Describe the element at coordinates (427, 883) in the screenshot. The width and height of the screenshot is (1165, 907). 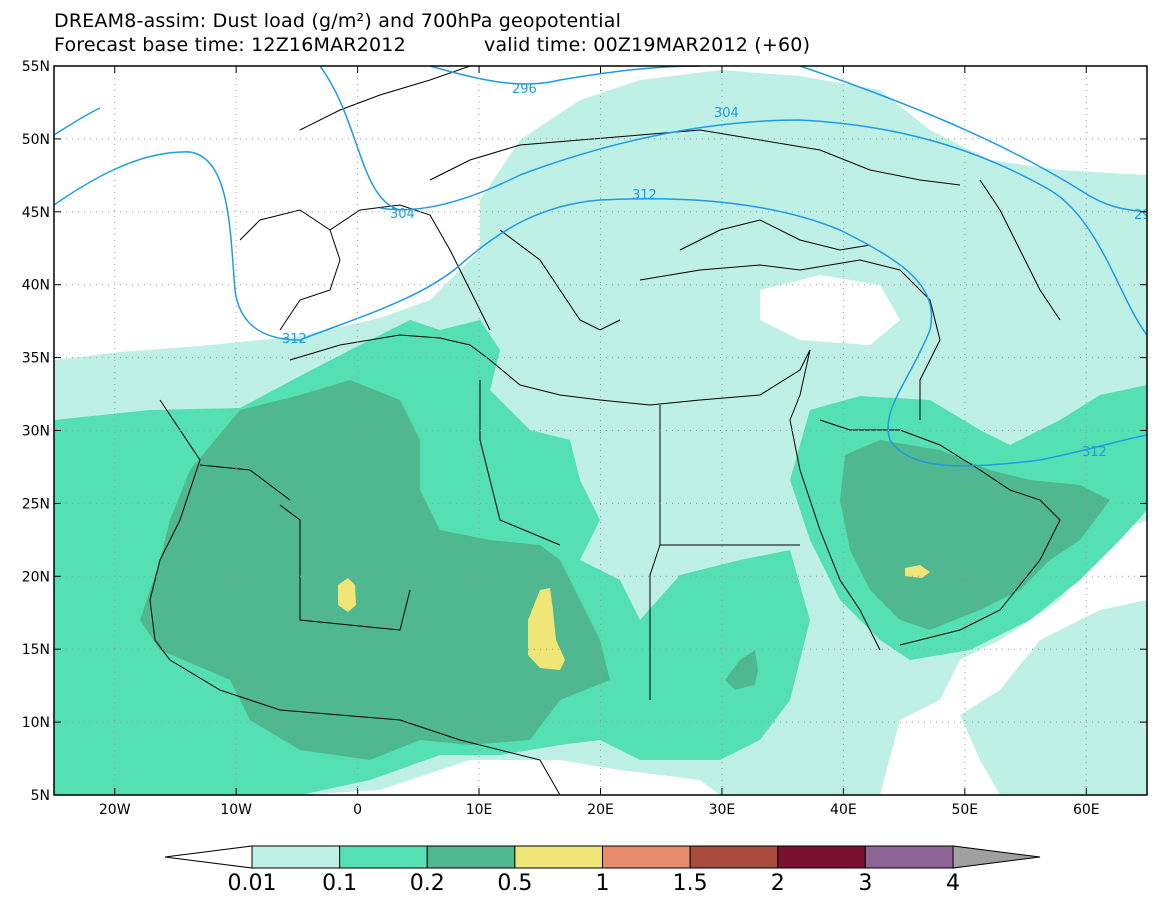
I see `colorbar-label: 0.2` at that location.